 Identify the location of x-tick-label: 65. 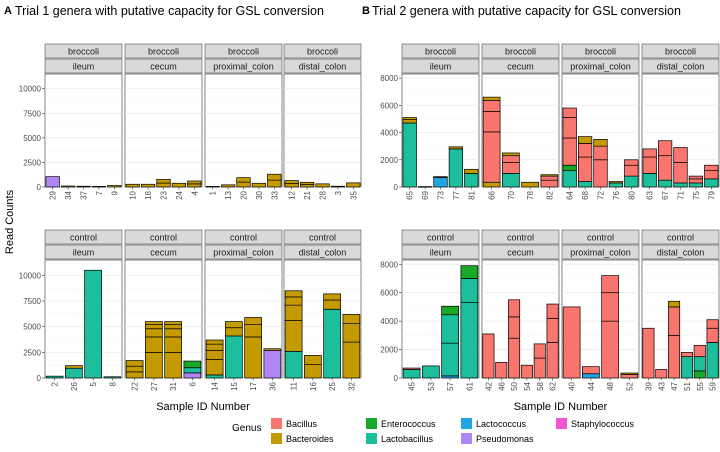
(410, 194).